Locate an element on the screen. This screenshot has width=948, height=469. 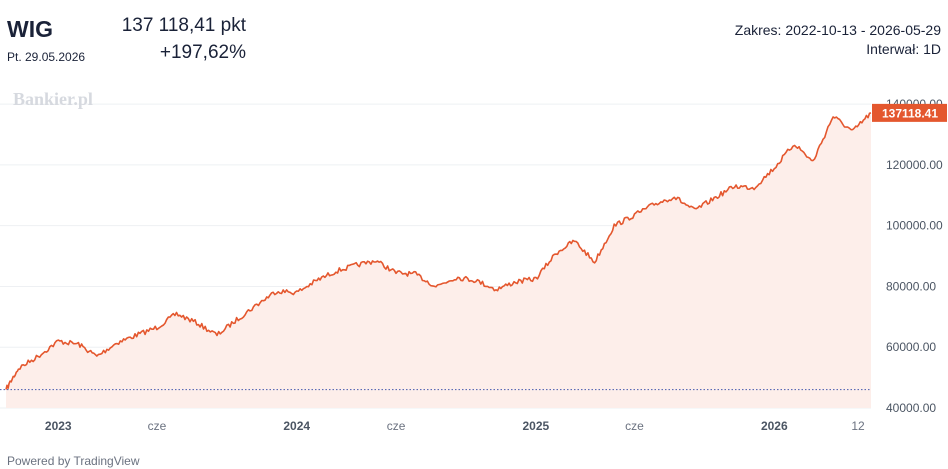
x-tick-label: 2024 is located at coordinates (296, 426).